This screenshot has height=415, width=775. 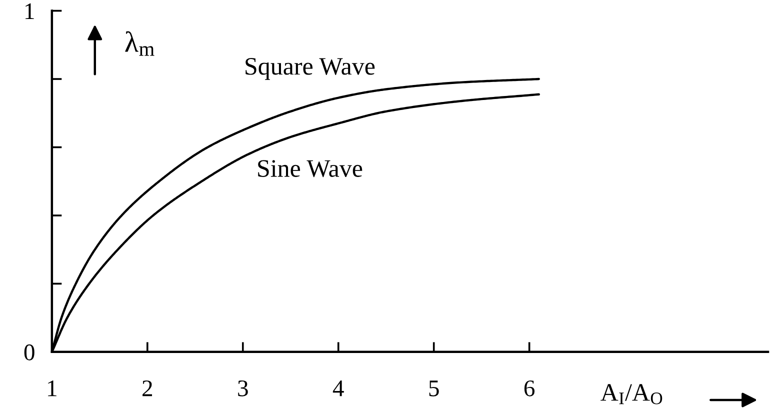 What do you see at coordinates (310, 69) in the screenshot?
I see `series-label: Square Wave` at bounding box center [310, 69].